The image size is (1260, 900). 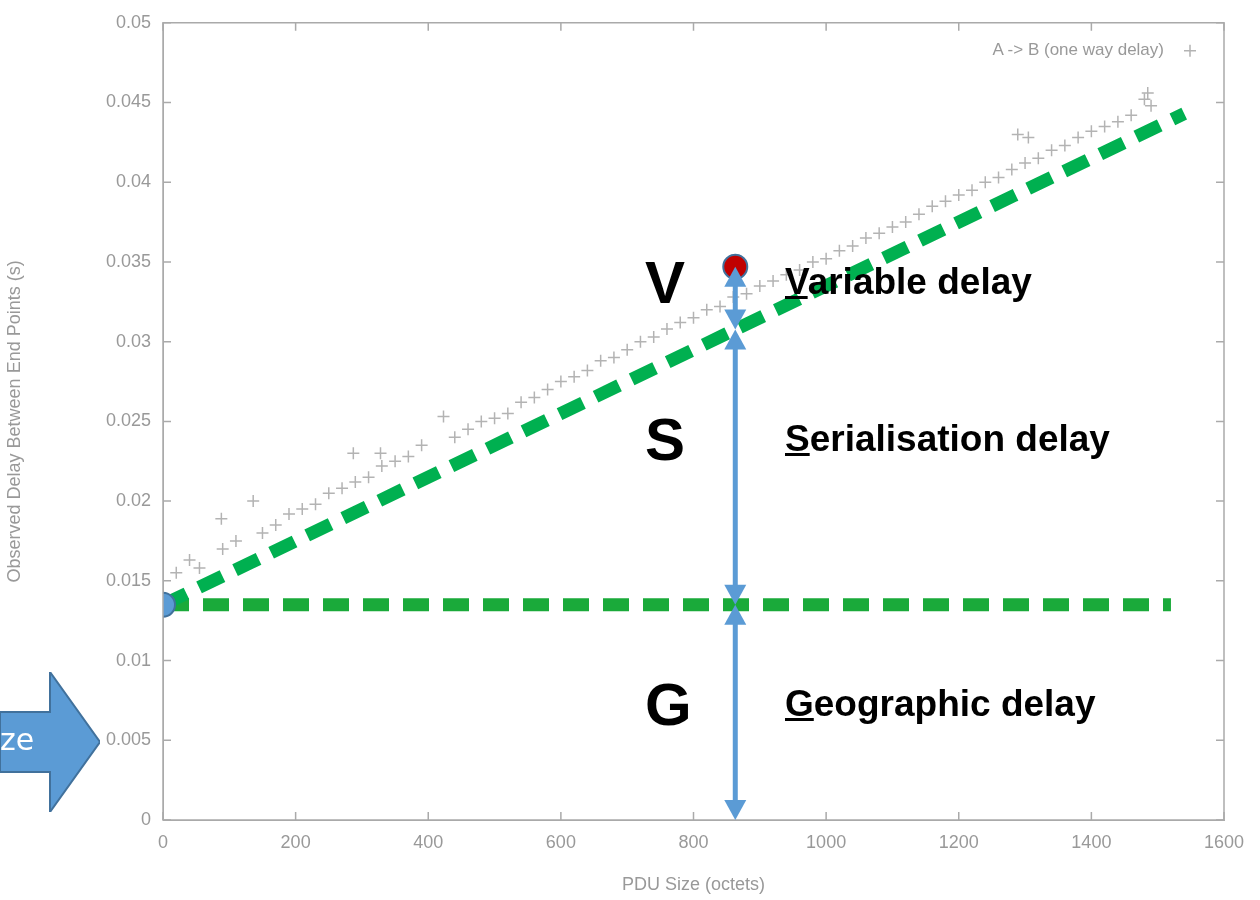 What do you see at coordinates (1224, 841) in the screenshot?
I see `x-tick-label: 1600` at bounding box center [1224, 841].